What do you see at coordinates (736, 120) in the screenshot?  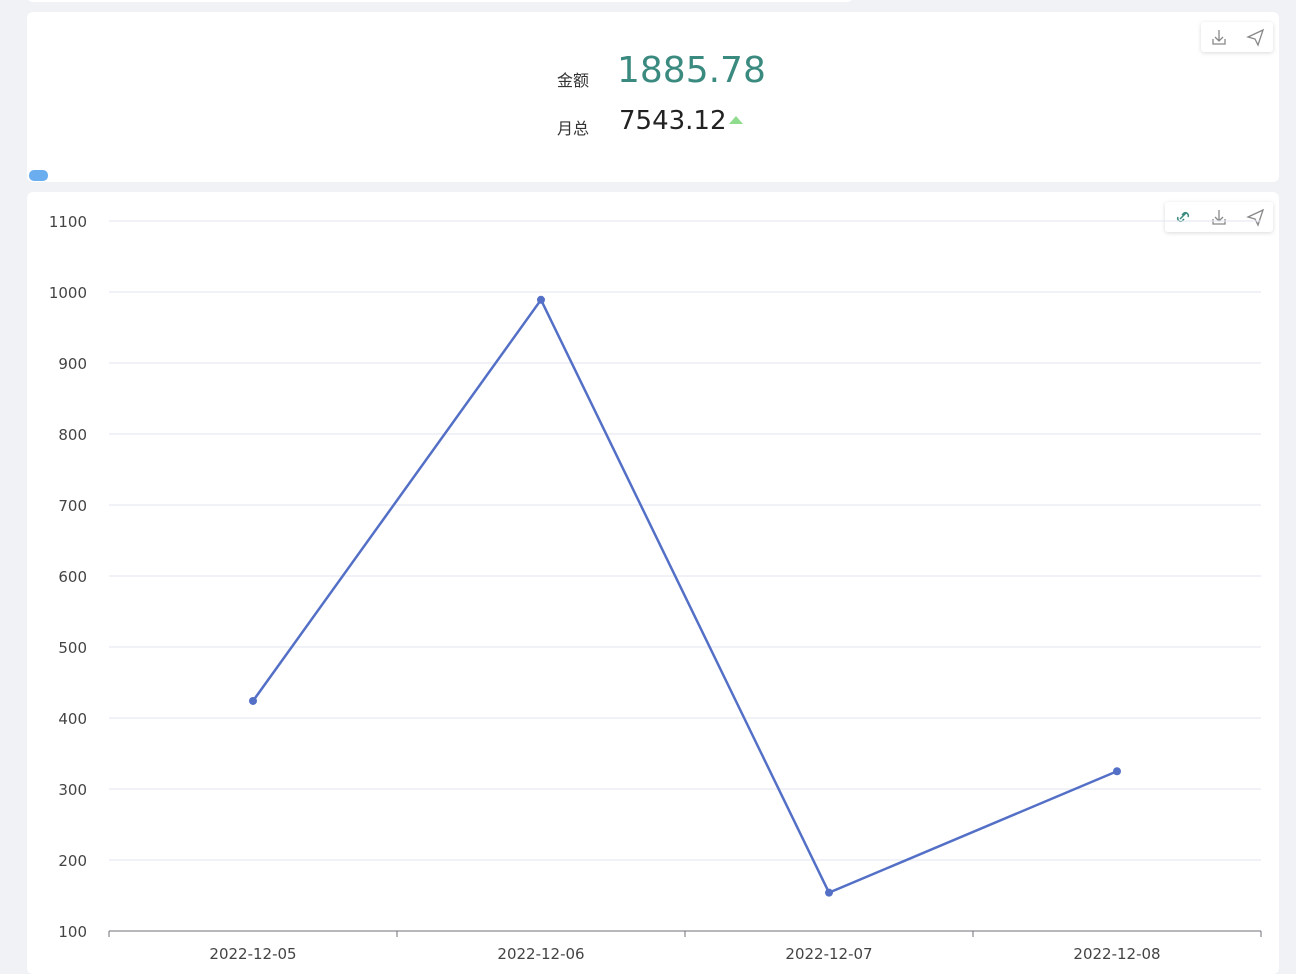 I see `up-arrow` at bounding box center [736, 120].